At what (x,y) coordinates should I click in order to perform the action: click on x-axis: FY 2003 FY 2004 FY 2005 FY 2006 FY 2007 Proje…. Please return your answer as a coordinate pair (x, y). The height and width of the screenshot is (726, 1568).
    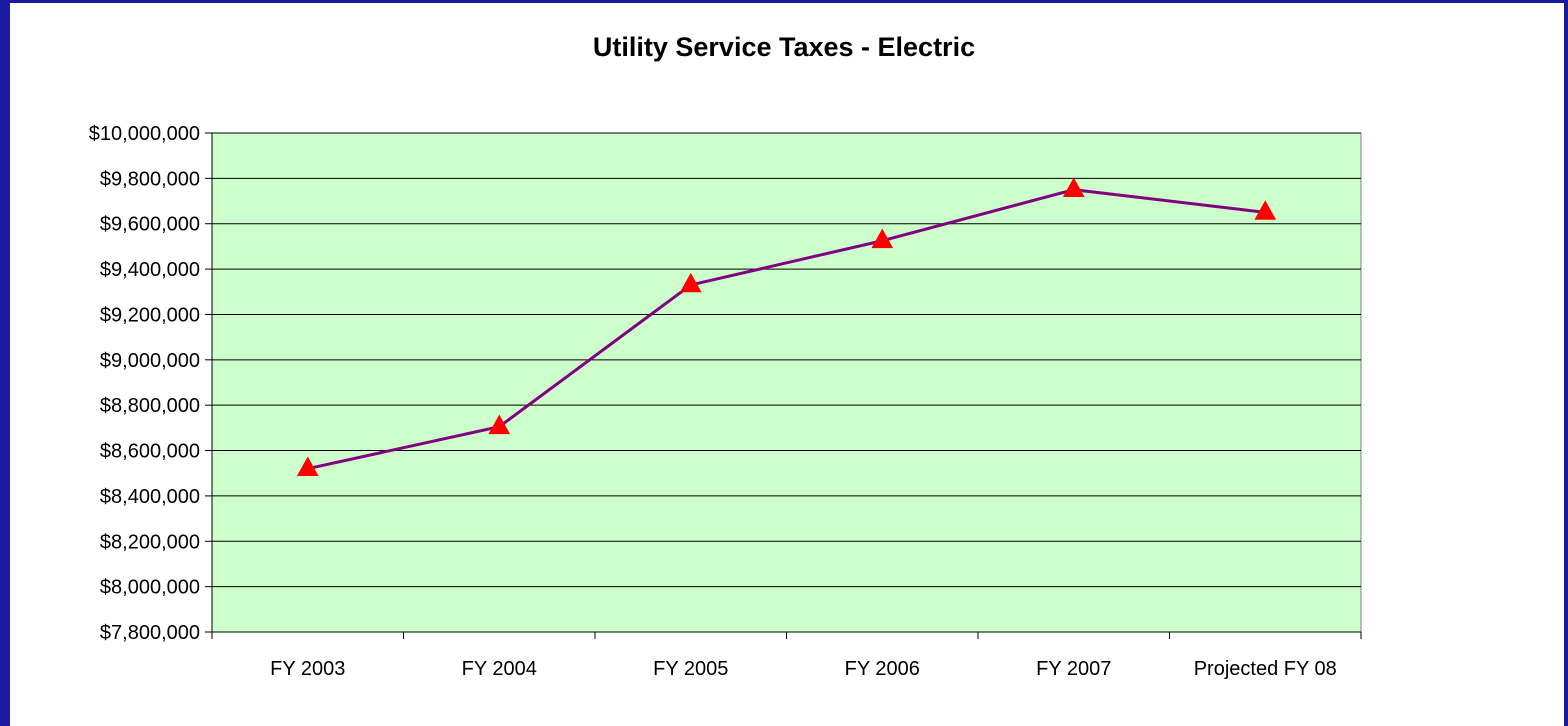
    Looking at the image, I should click on (786, 655).